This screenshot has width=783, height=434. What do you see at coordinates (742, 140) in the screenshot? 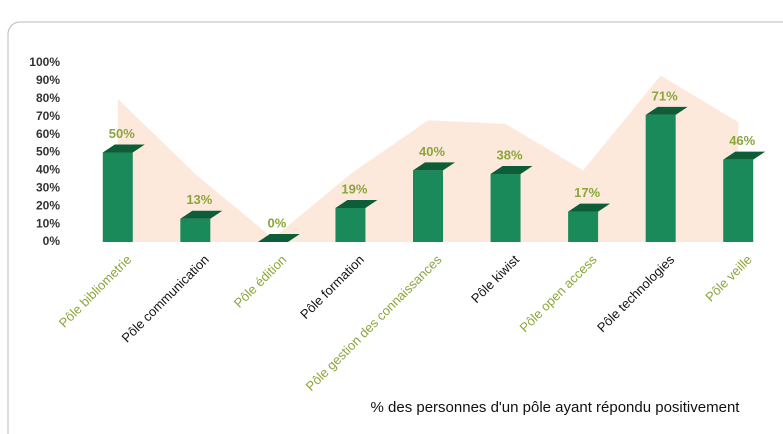
I see `value-label: 46%` at bounding box center [742, 140].